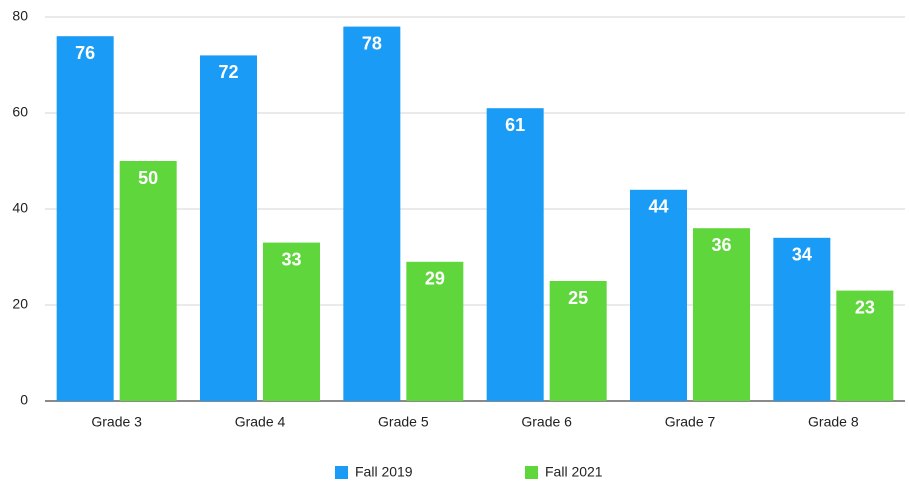  I want to click on x-tick-label: Grade 6, so click(546, 422).